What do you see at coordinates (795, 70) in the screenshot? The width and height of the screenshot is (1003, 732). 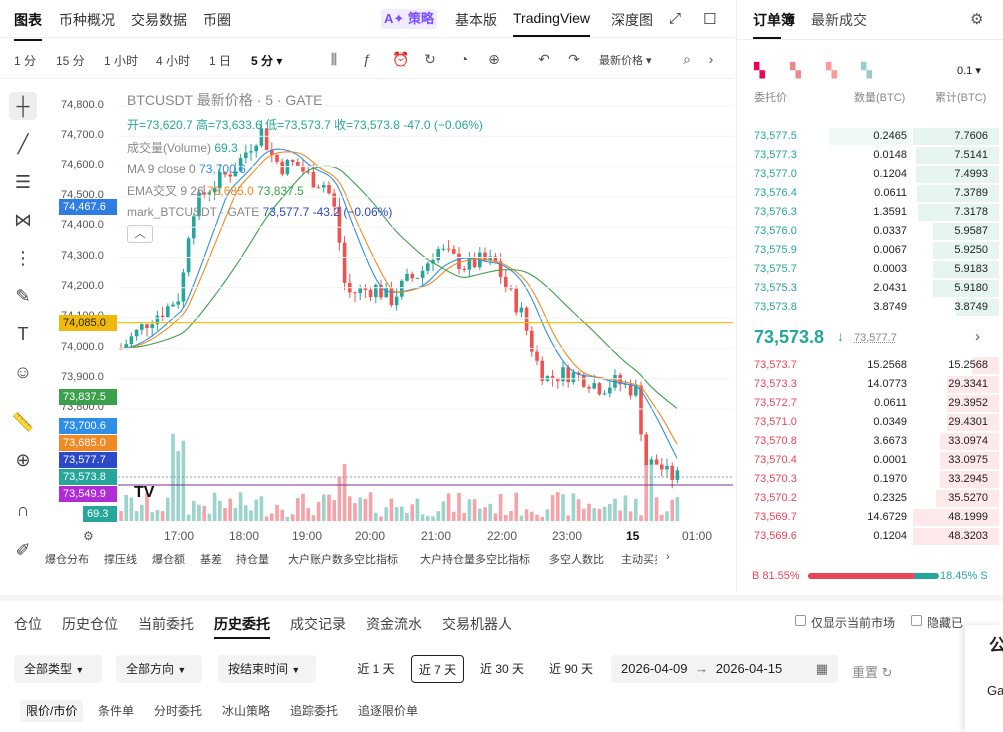 I see `view-asks-icon: ▚` at bounding box center [795, 70].